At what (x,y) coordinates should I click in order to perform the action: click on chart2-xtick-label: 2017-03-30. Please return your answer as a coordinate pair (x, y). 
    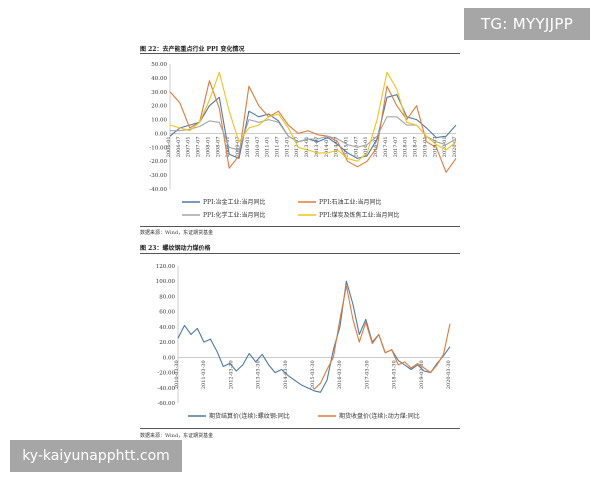
    Looking at the image, I should click on (367, 374).